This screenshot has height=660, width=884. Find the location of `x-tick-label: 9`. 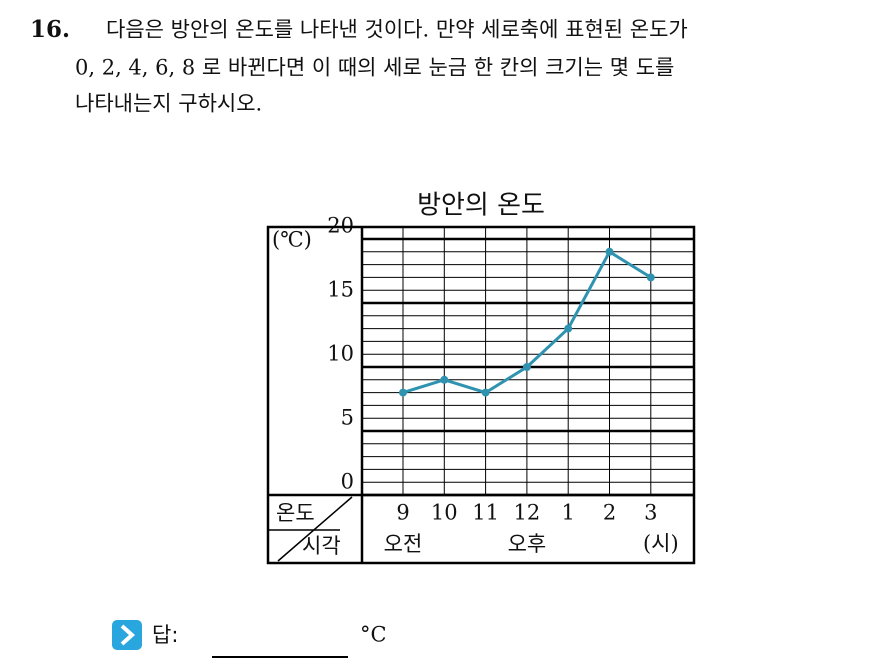

x-tick-label: 9 is located at coordinates (402, 513).